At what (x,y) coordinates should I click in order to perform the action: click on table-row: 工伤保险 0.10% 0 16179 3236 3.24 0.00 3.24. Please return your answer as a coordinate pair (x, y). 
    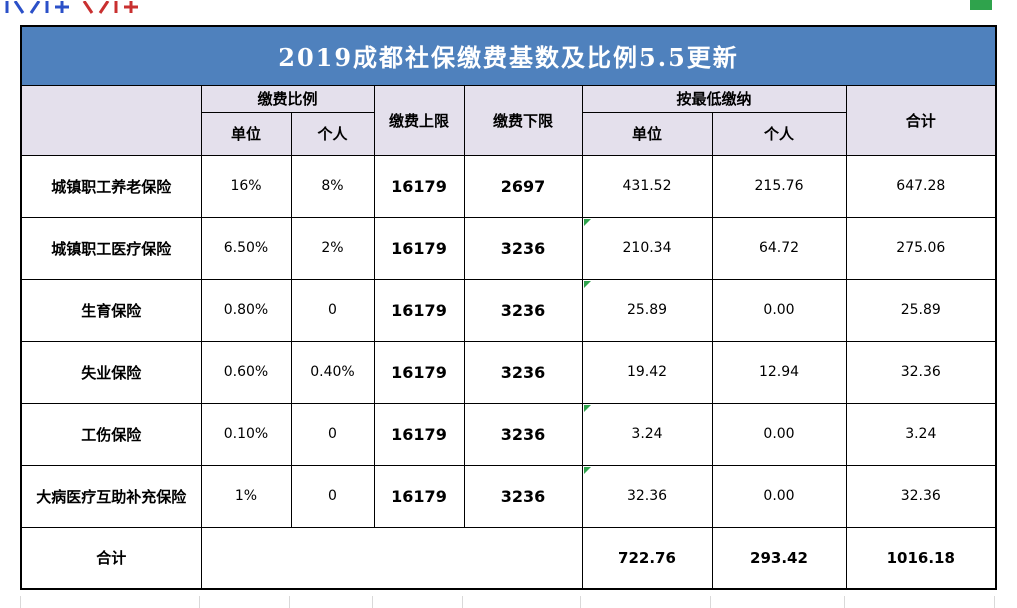
    Looking at the image, I should click on (508, 434).